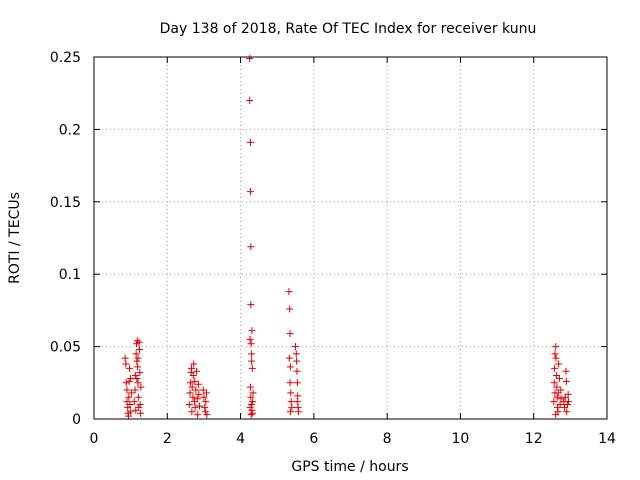  What do you see at coordinates (534, 439) in the screenshot?
I see `x-tick-label: 12` at bounding box center [534, 439].